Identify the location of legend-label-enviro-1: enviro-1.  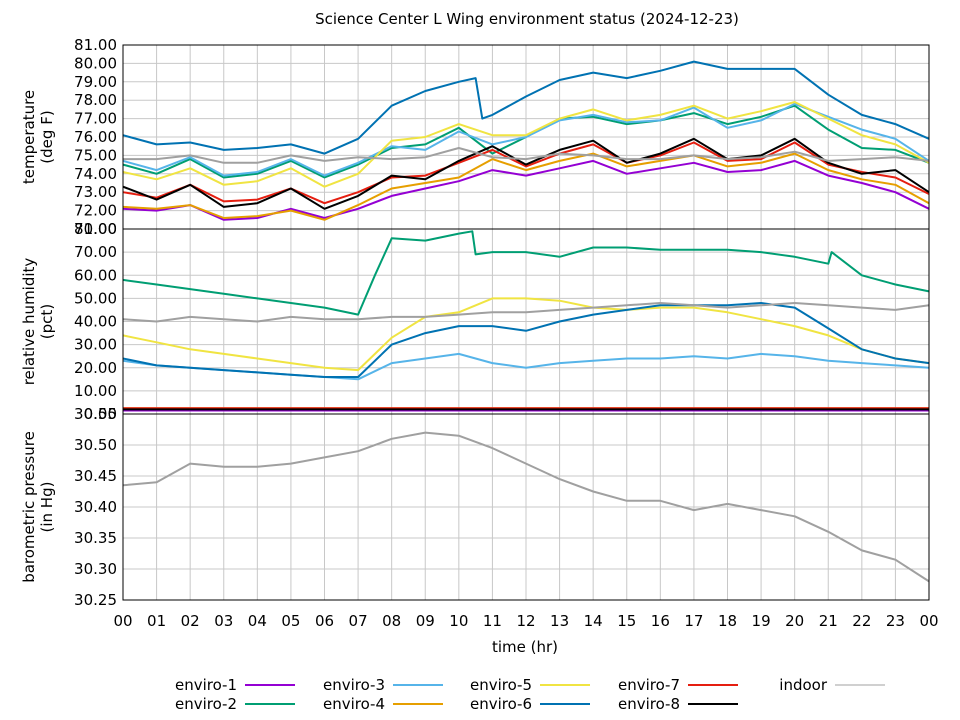
(206, 685).